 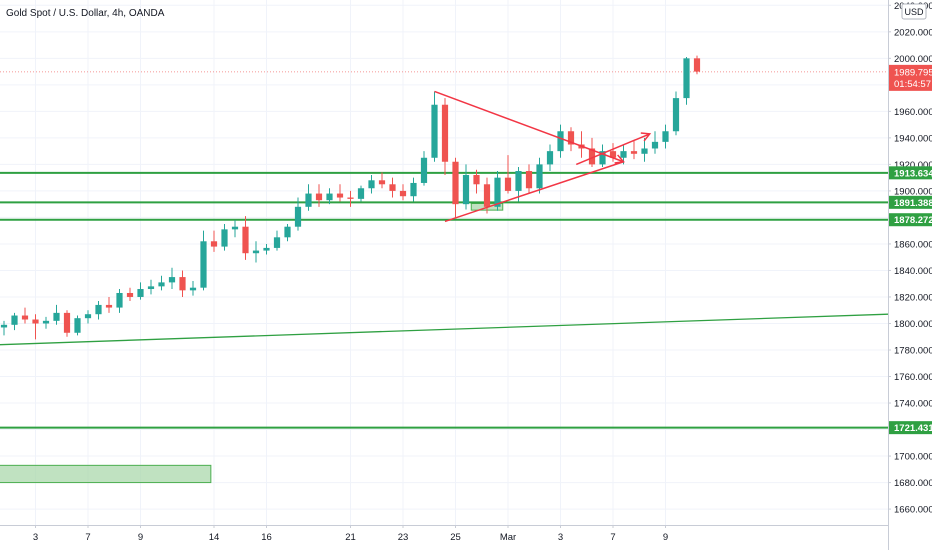 I want to click on time-axis-bg, so click(x=444, y=537).